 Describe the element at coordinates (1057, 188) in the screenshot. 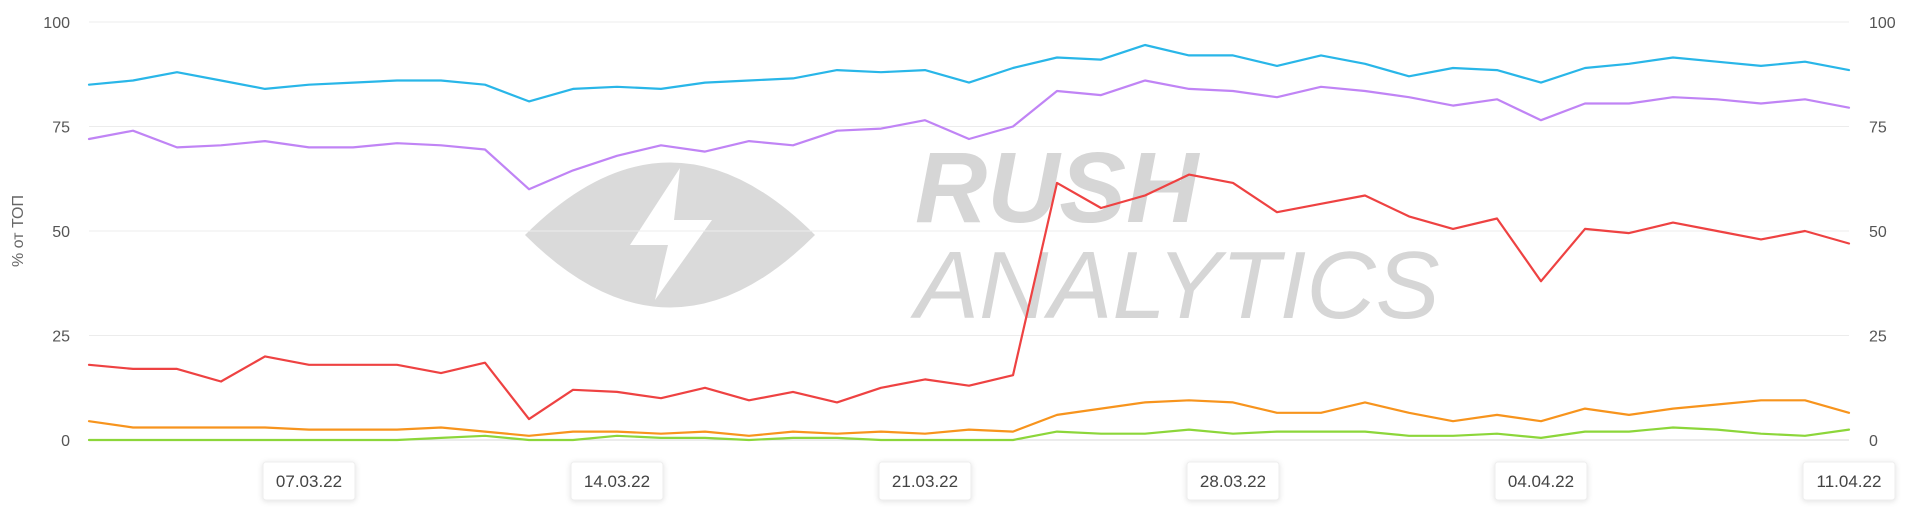

I see `watermark-line1: RUSH` at that location.